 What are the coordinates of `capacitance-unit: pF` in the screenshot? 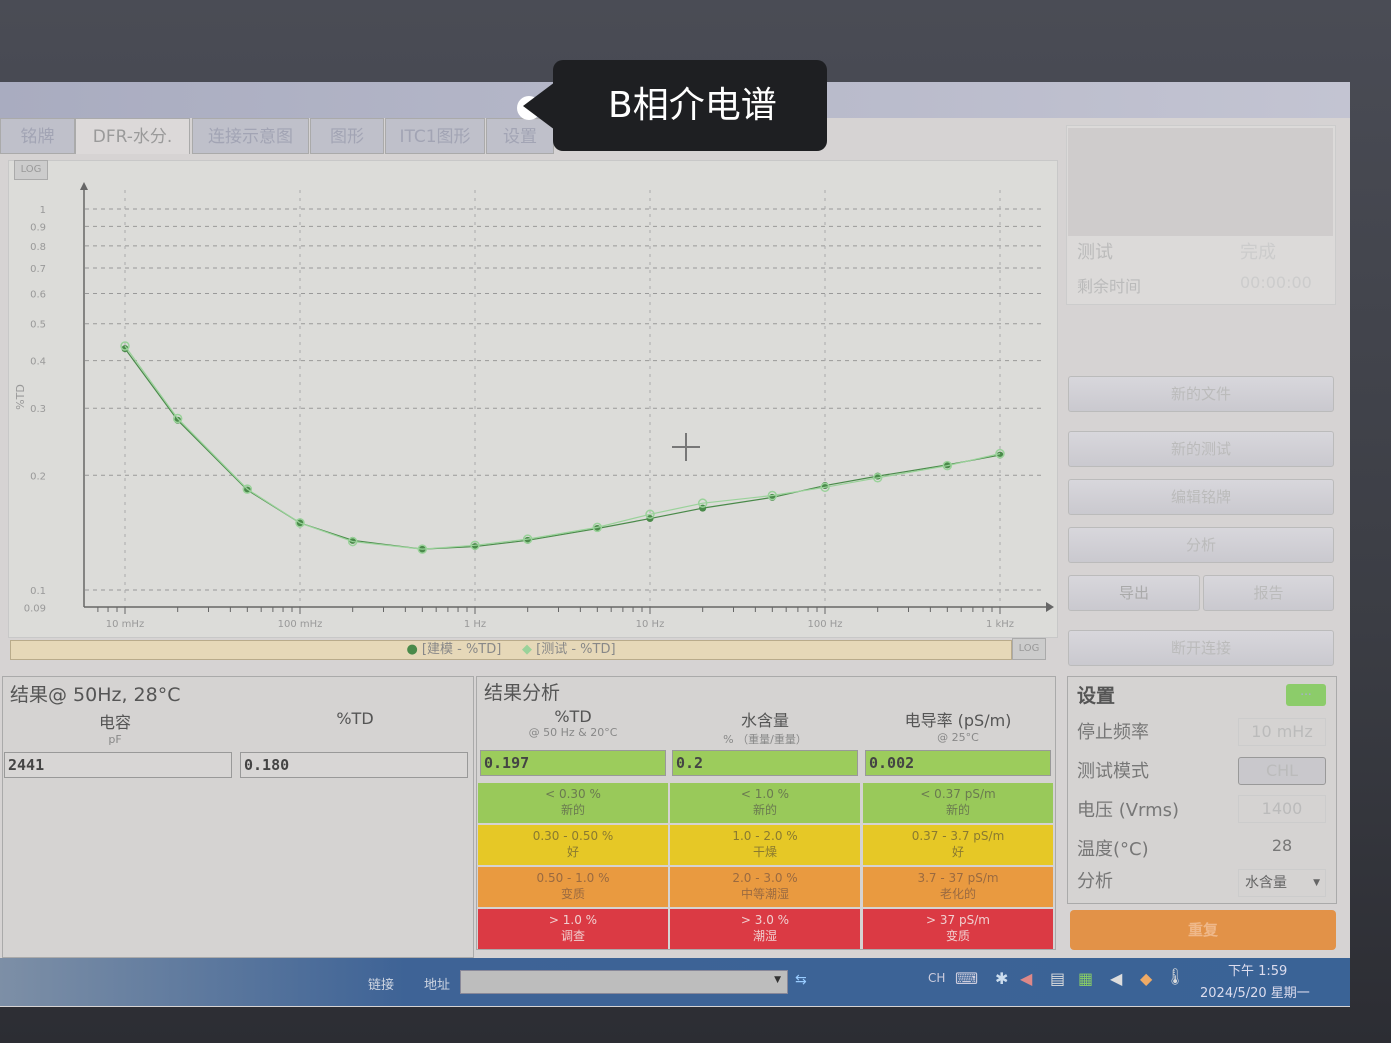 It's located at (115, 739).